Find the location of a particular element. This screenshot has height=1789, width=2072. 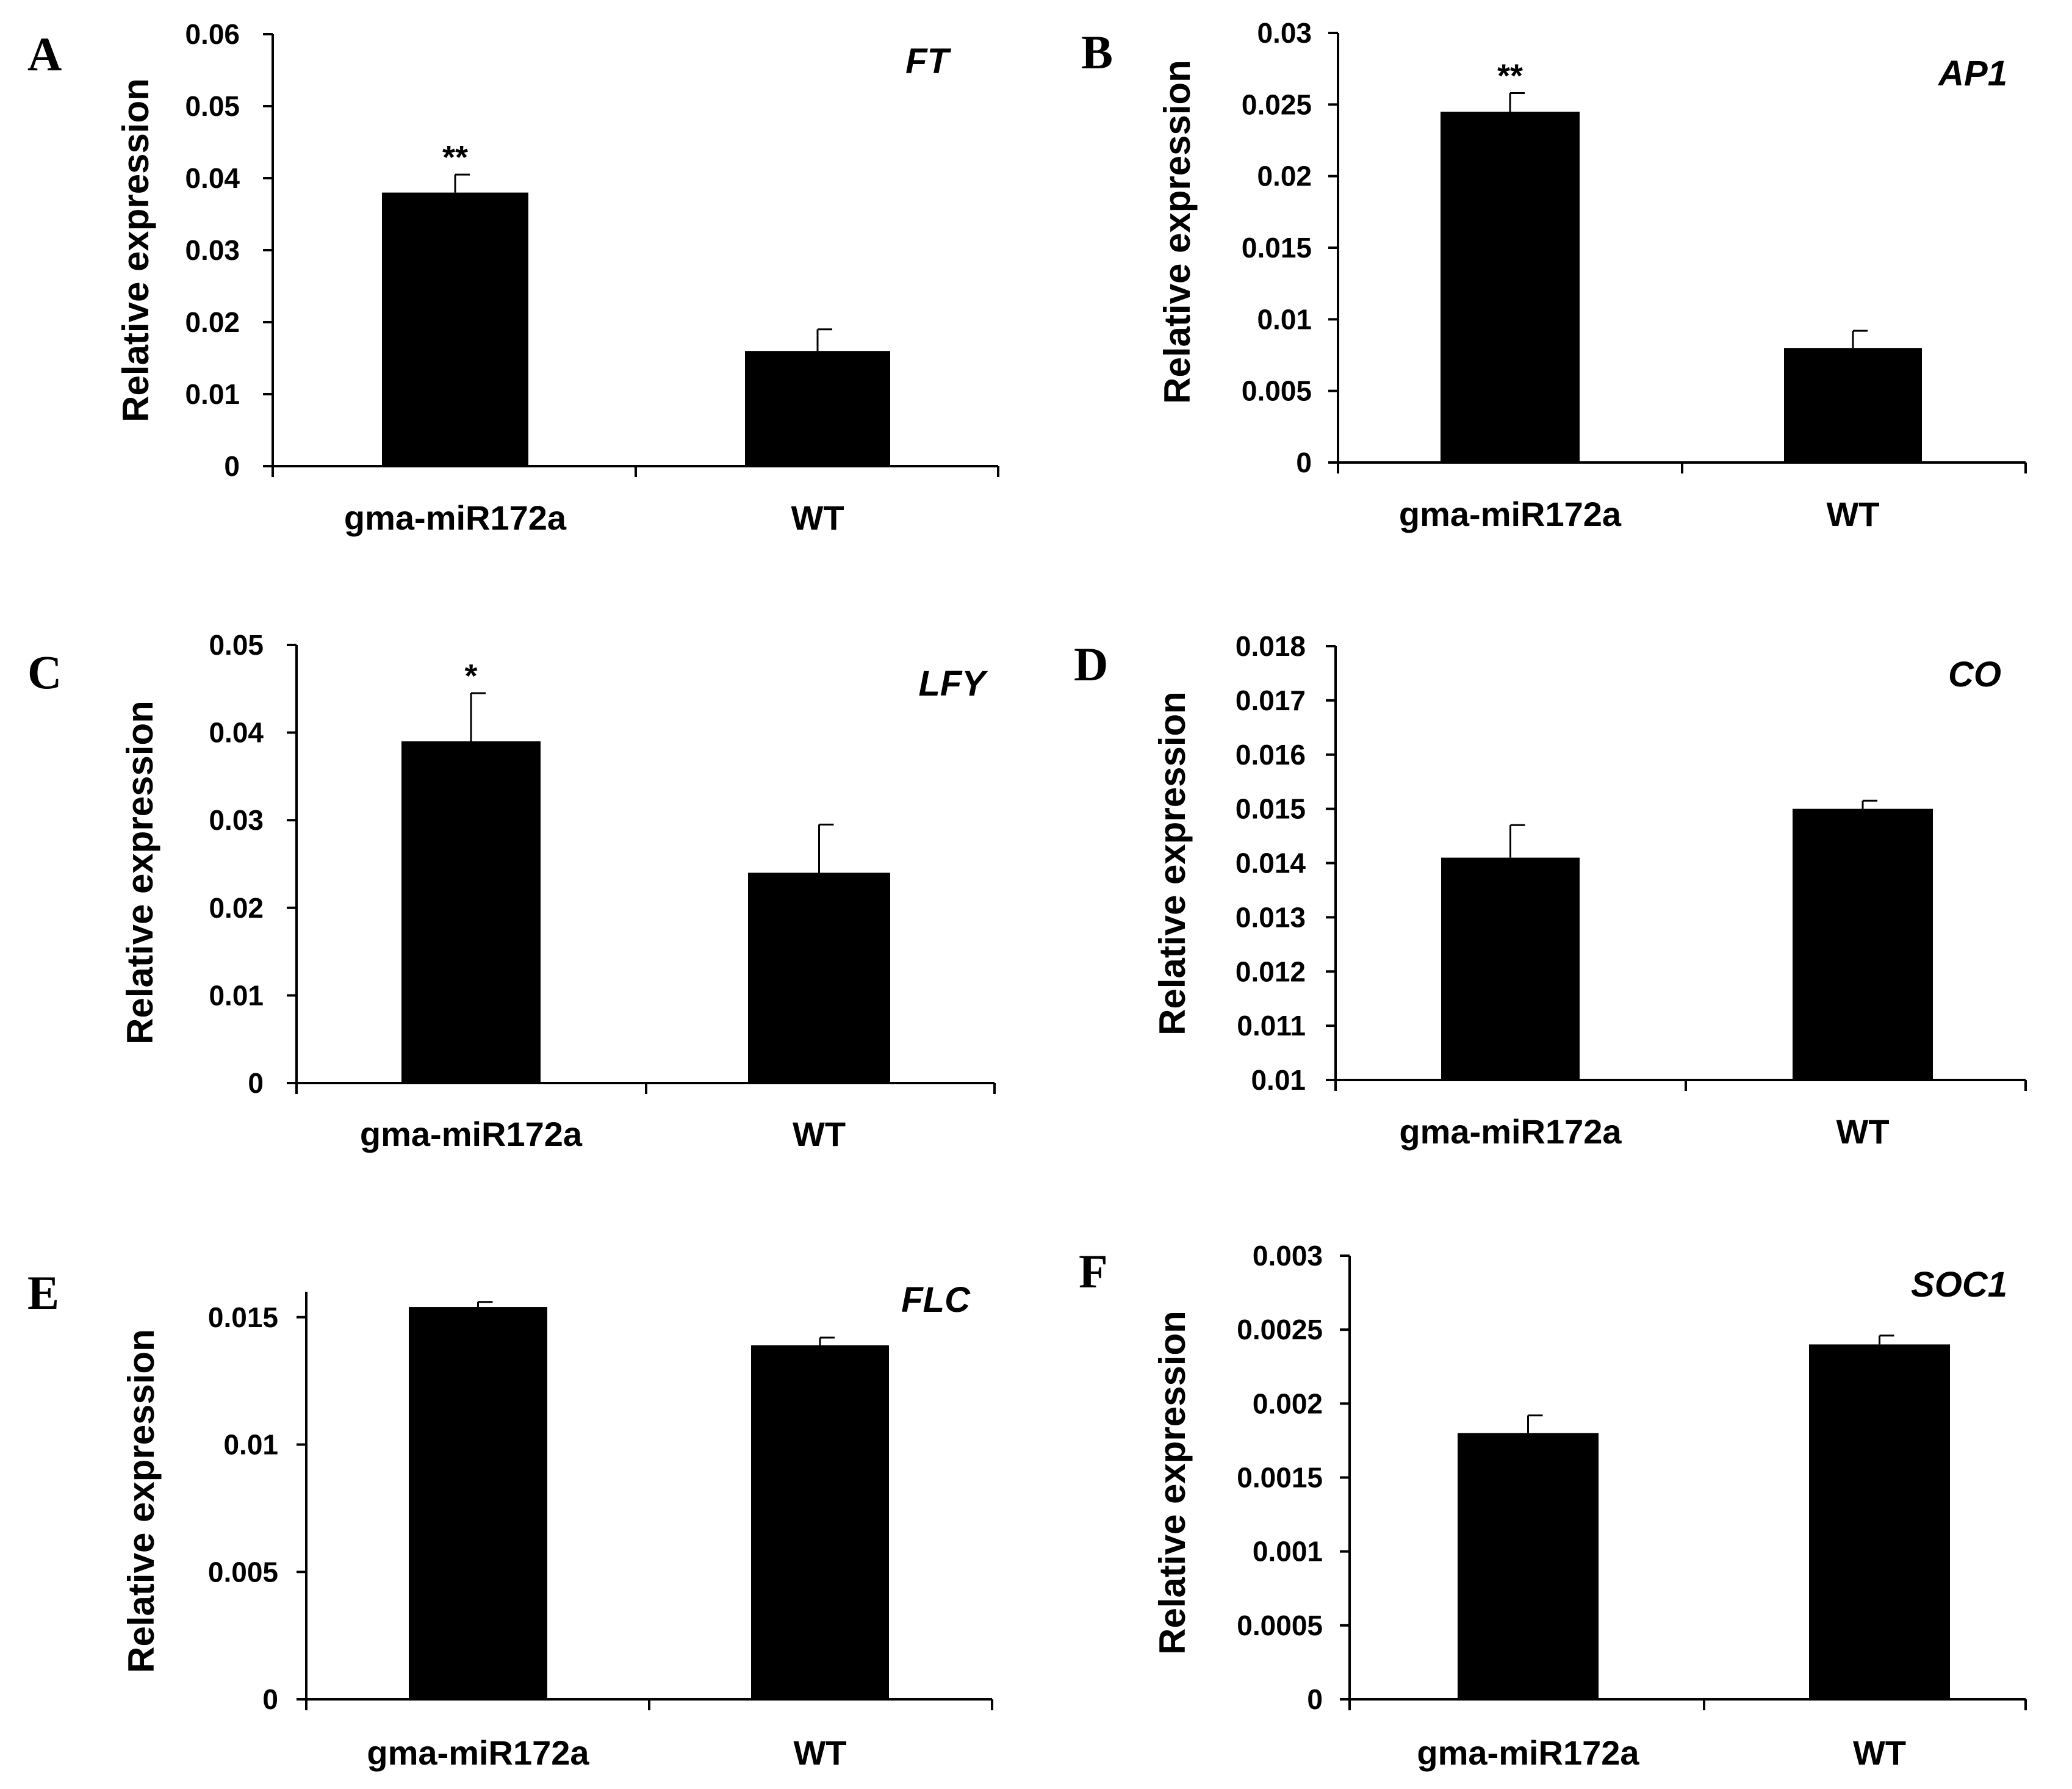

y-tick-label-b-0: 0 is located at coordinates (1304, 462).